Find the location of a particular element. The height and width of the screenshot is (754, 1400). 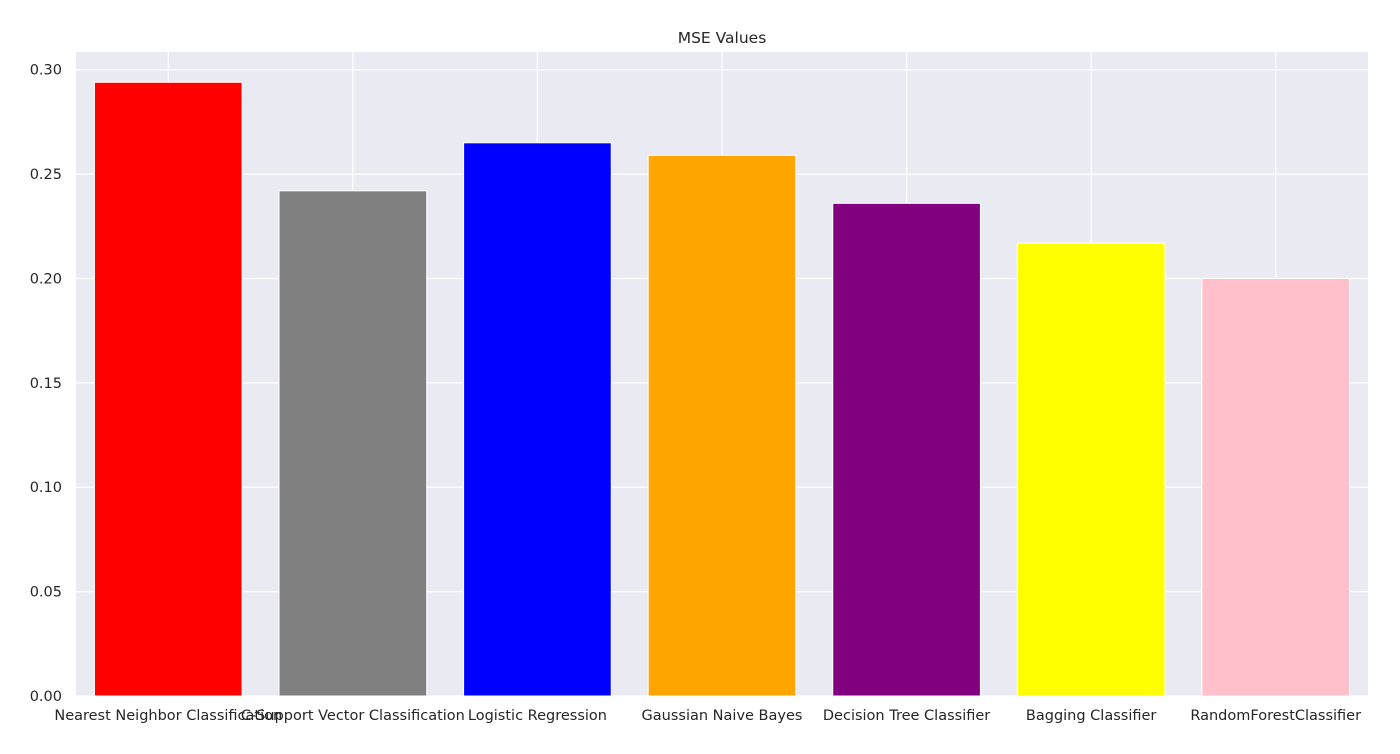

y-tick-label: 0.00 is located at coordinates (46, 697).